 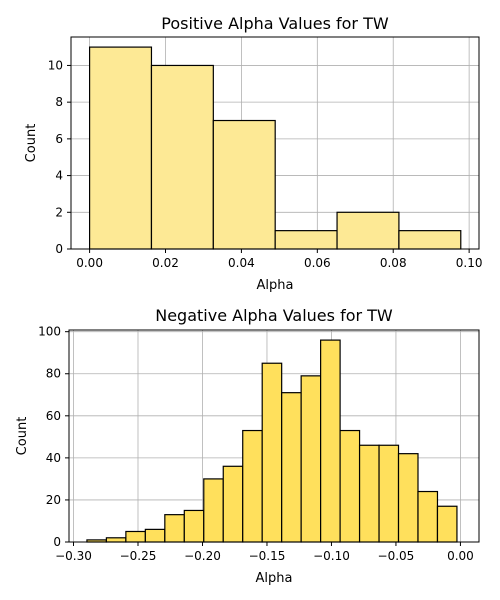 I want to click on x-tick-label: 0.02, so click(x=165, y=263).